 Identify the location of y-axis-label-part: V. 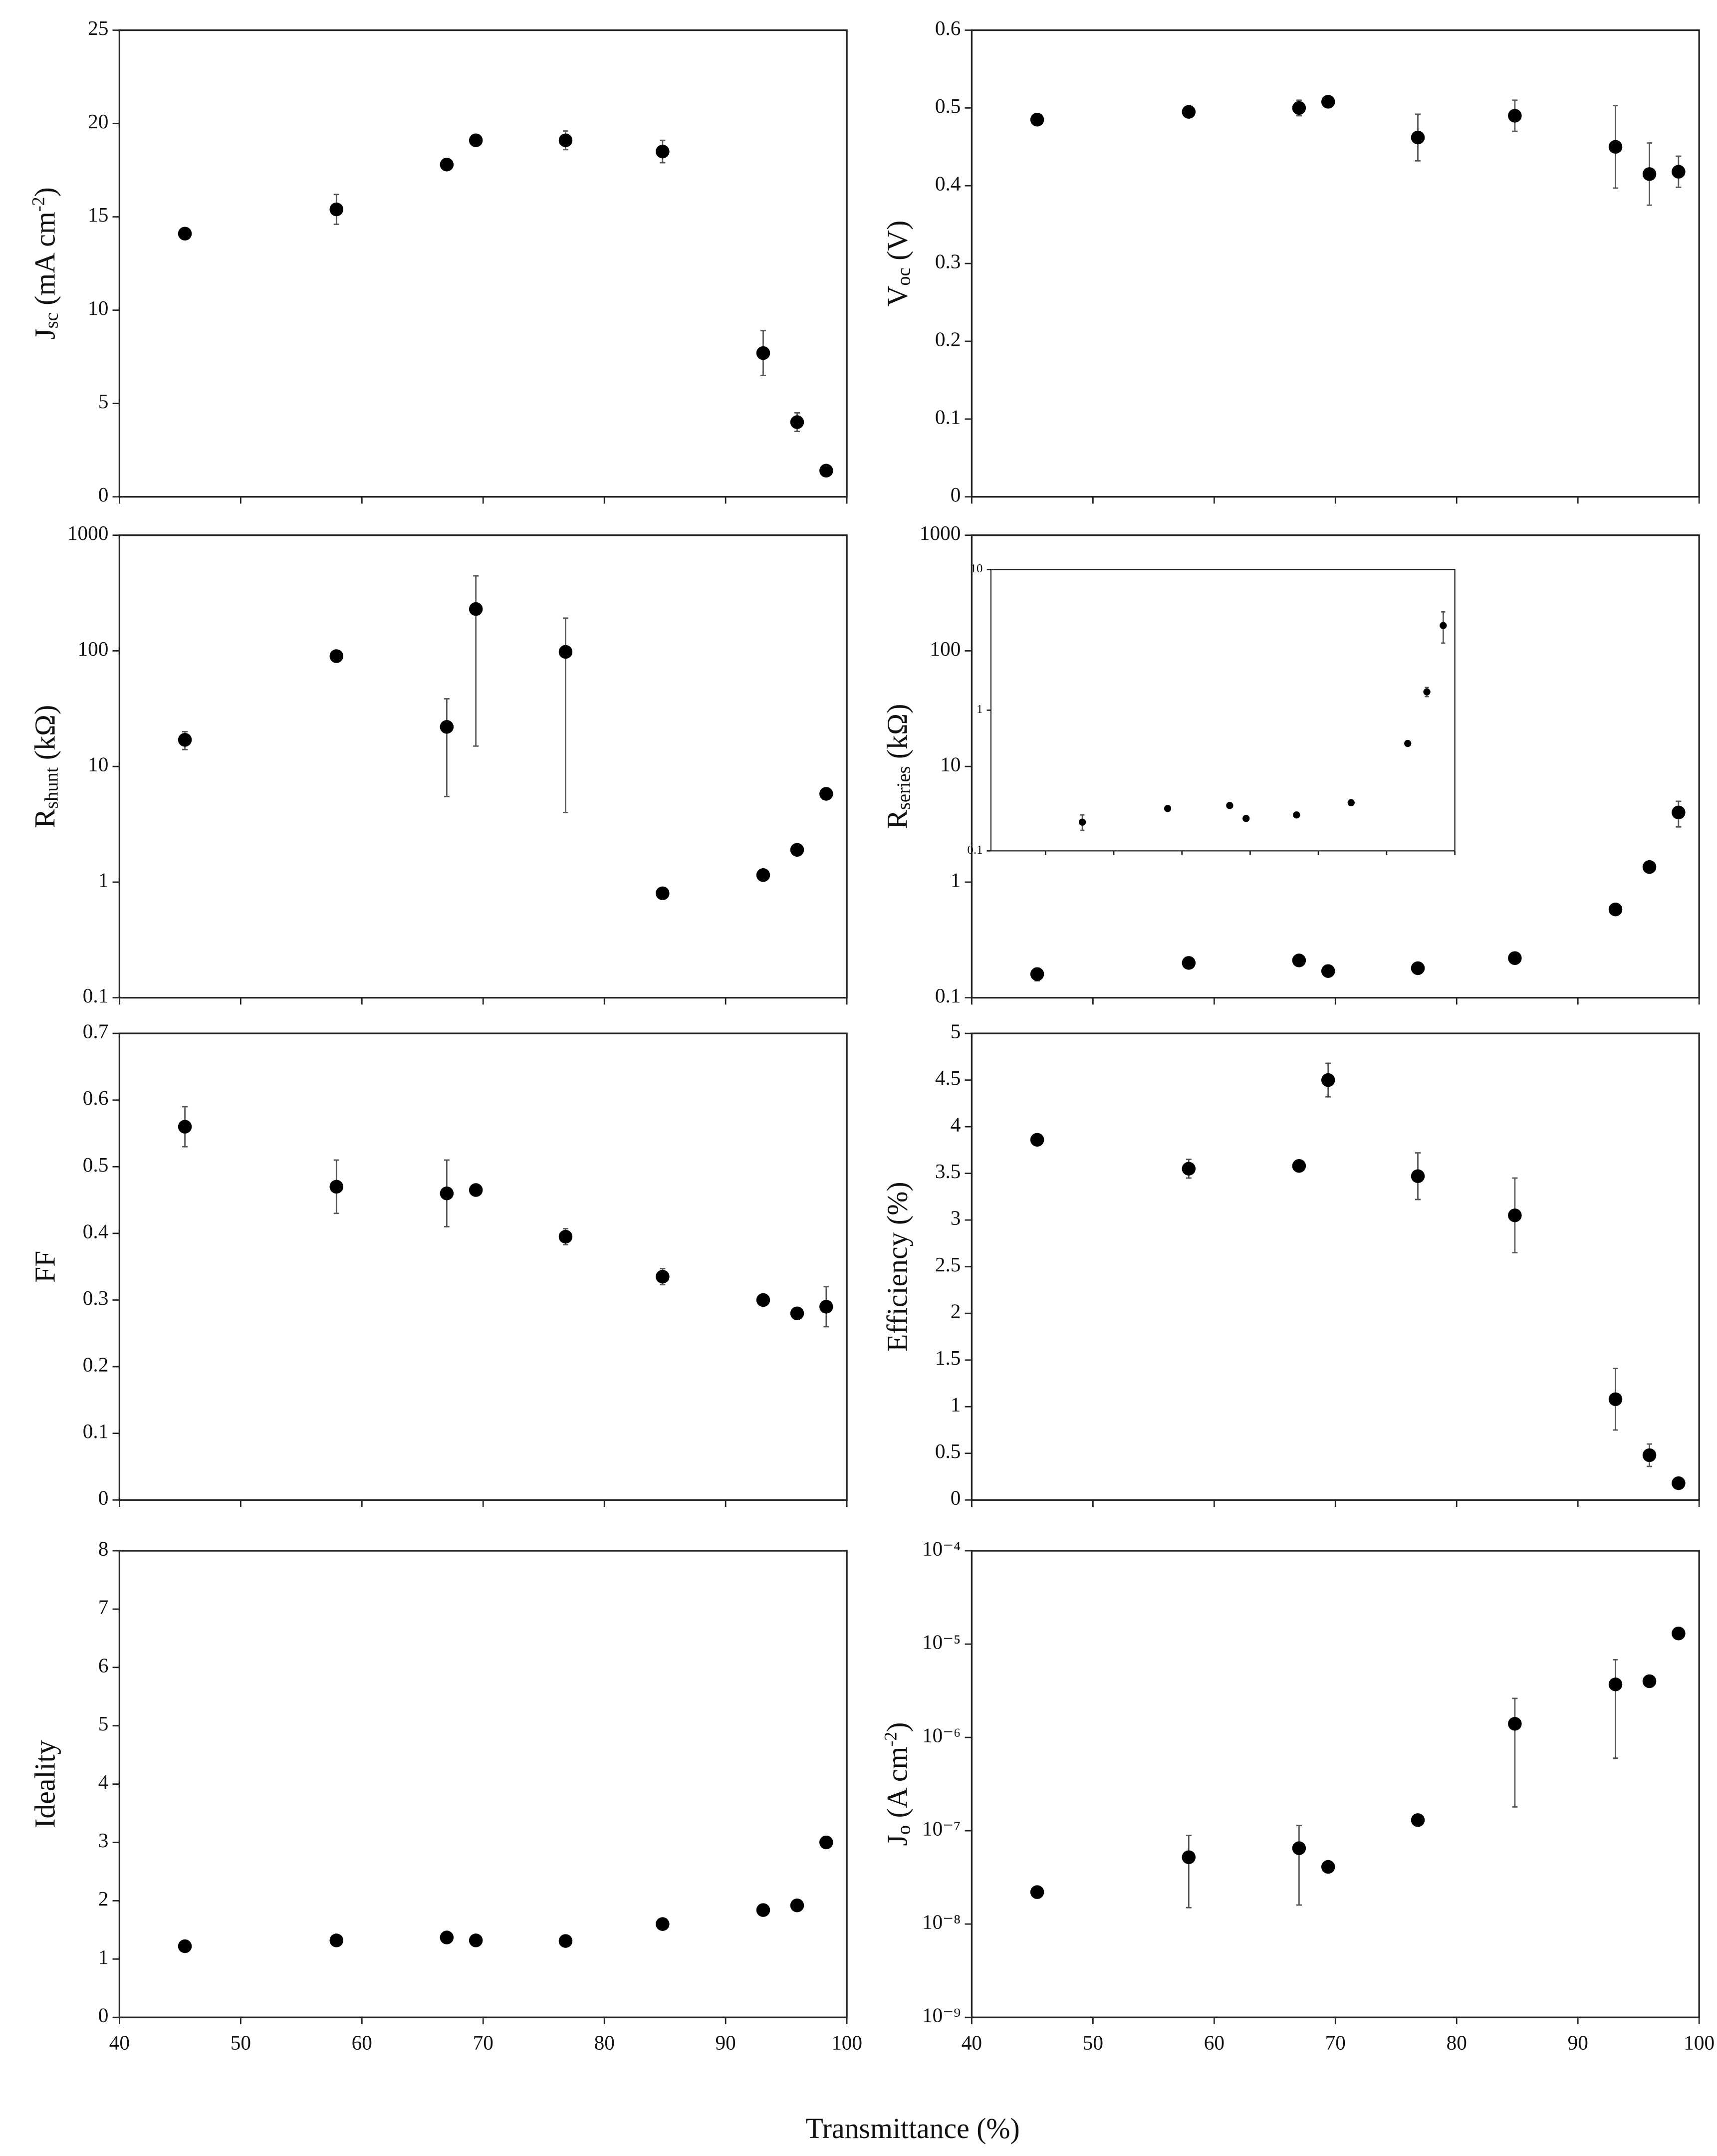
(898, 296).